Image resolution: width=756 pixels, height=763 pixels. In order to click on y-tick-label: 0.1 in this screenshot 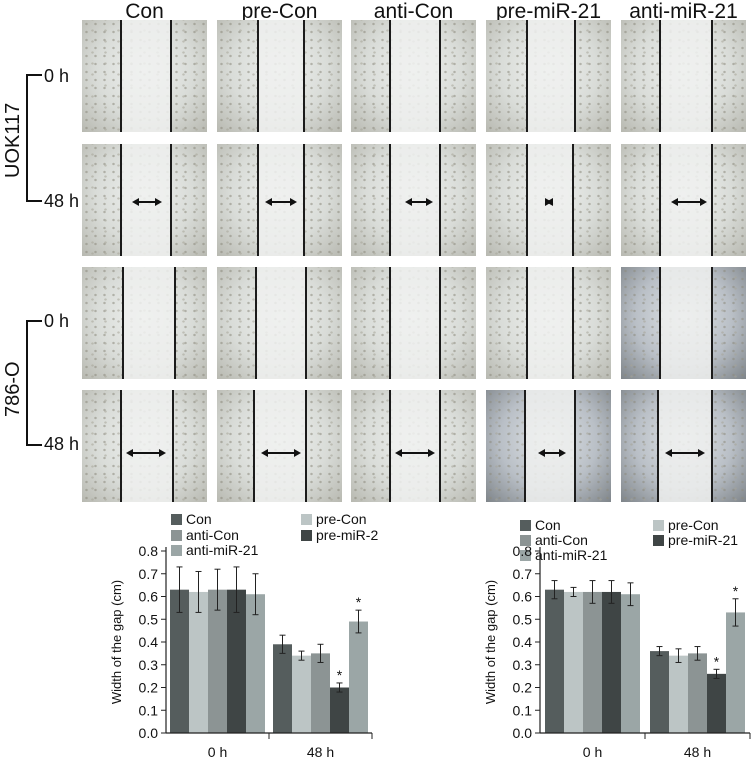, I will do `click(149, 710)`.